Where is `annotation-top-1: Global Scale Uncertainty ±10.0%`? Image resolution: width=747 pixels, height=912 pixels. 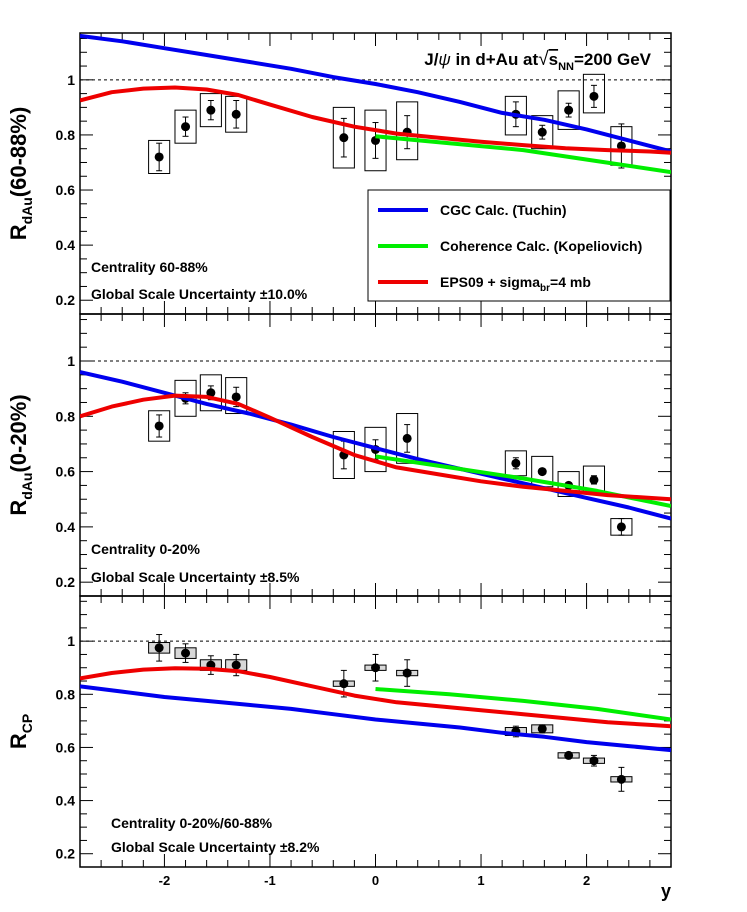 annotation-top-1: Global Scale Uncertainty ±10.0% is located at coordinates (199, 294).